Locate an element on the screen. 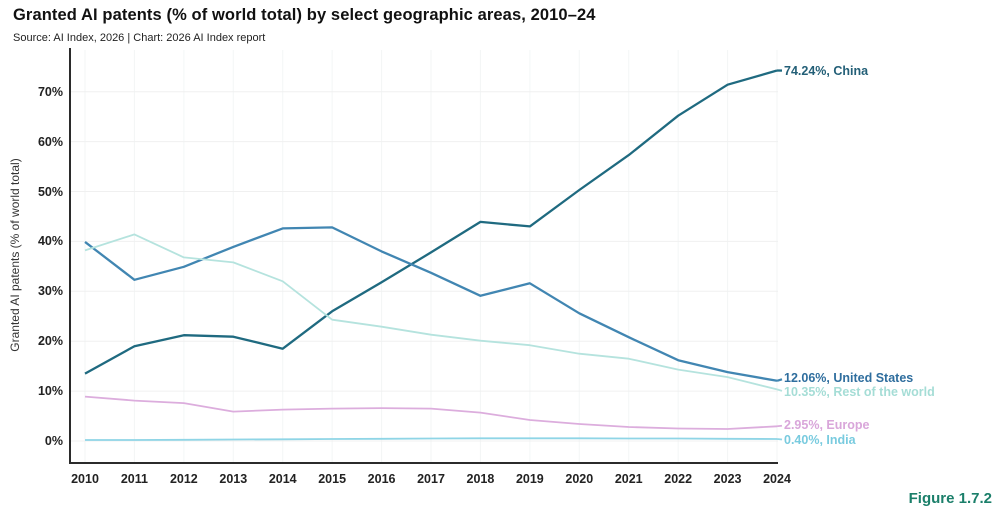 This screenshot has height=517, width=1000. x-tick-2013: 2013 is located at coordinates (233, 479).